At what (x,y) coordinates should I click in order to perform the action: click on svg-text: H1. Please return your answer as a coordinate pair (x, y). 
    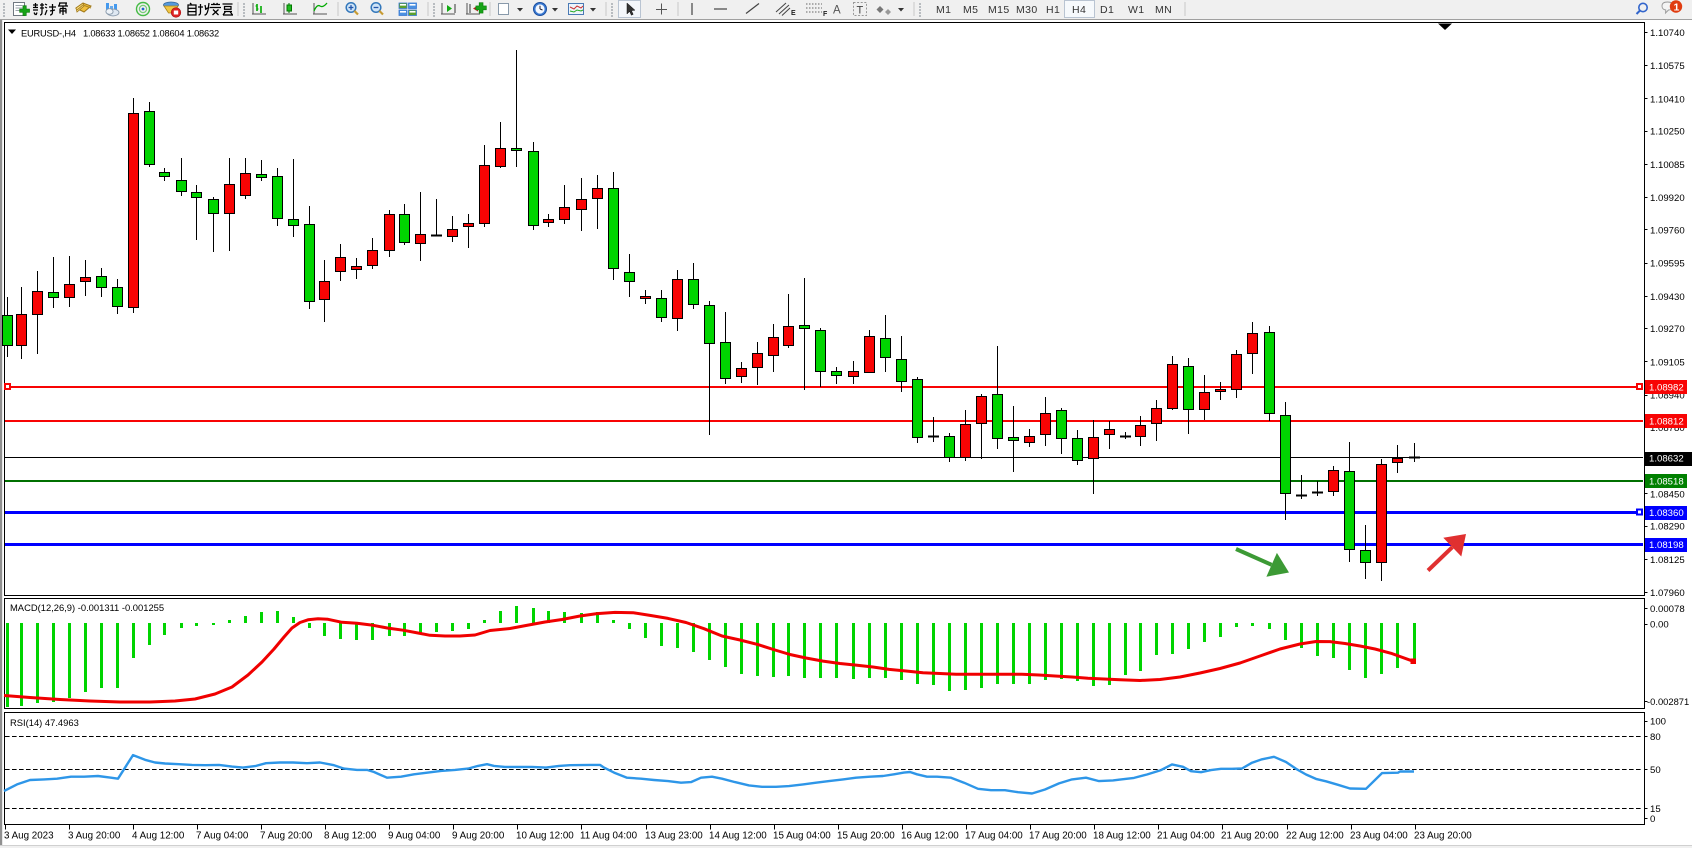
    Looking at the image, I should click on (1053, 10).